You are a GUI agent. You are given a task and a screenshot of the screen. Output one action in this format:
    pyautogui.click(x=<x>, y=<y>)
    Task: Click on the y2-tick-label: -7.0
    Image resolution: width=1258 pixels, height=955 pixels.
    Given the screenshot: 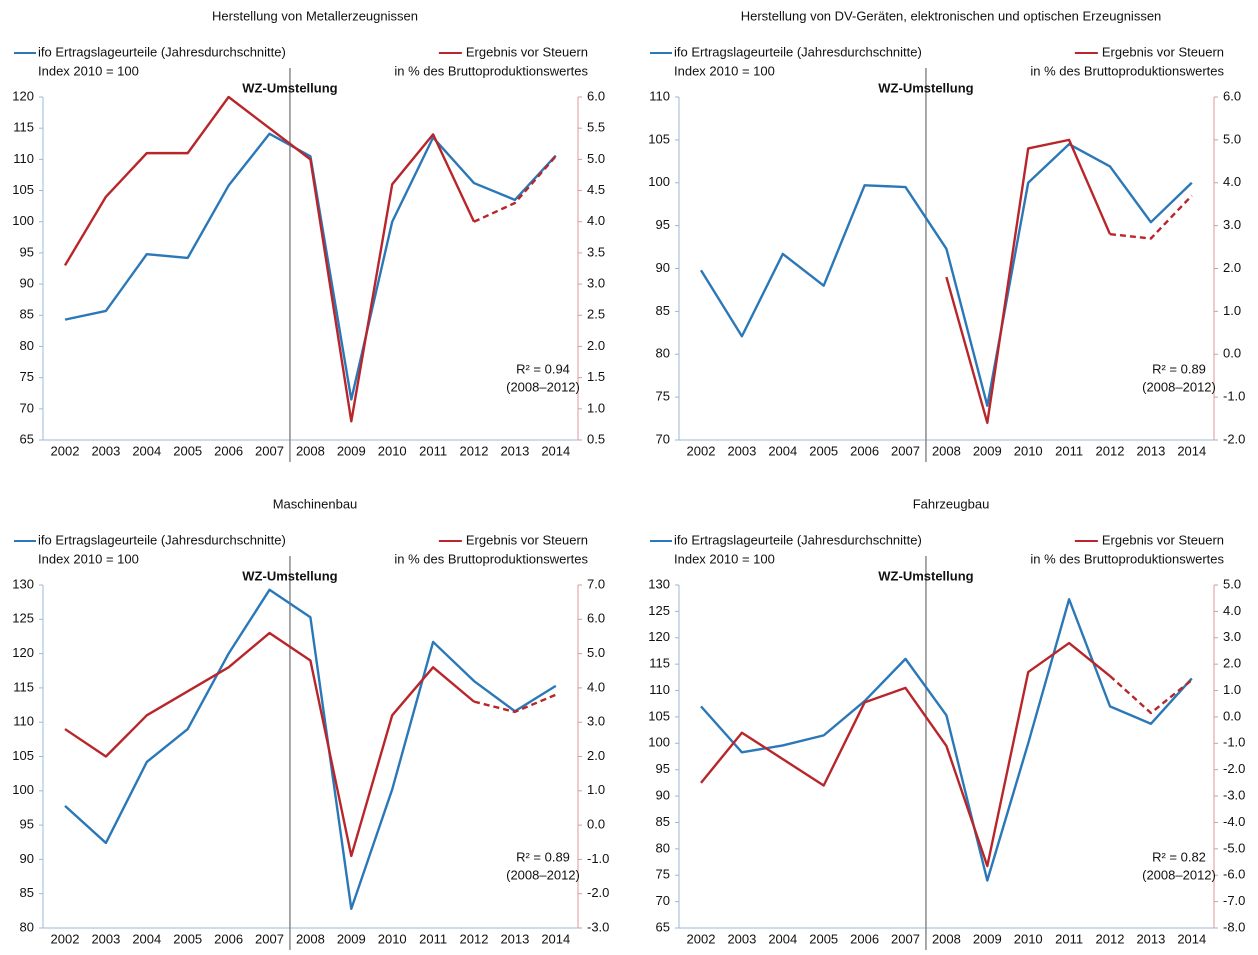 What is the action you would take?
    pyautogui.click(x=1234, y=900)
    